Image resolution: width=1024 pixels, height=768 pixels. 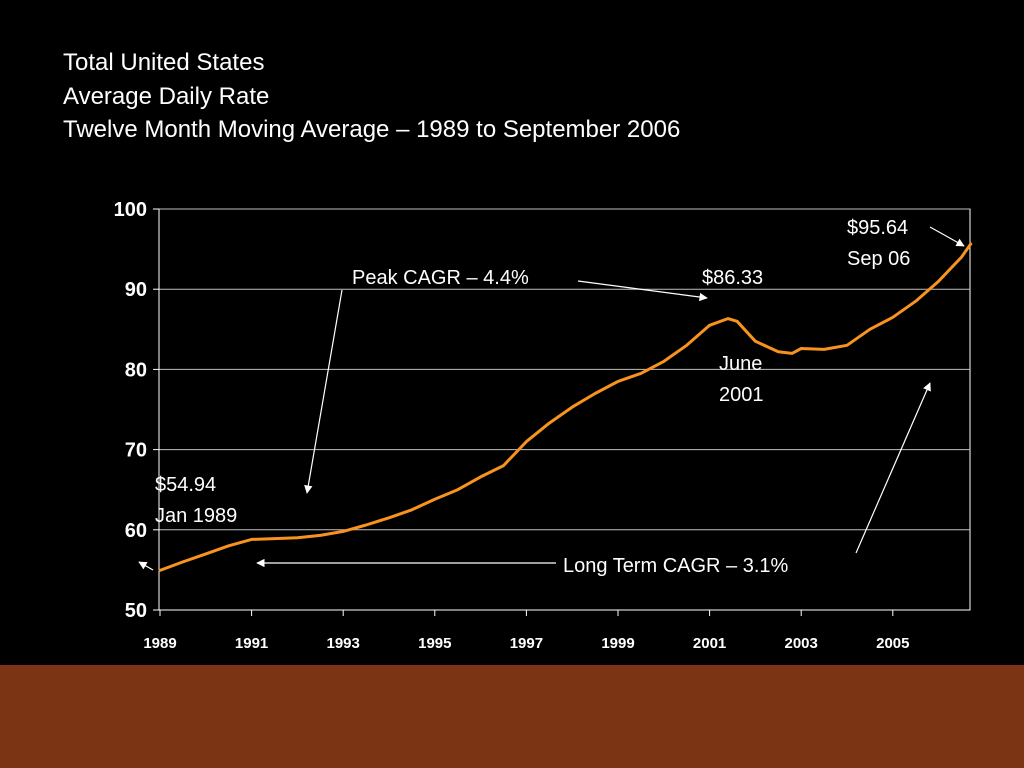 What do you see at coordinates (741, 379) in the screenshot?
I see `annotation-june2001: June 2001` at bounding box center [741, 379].